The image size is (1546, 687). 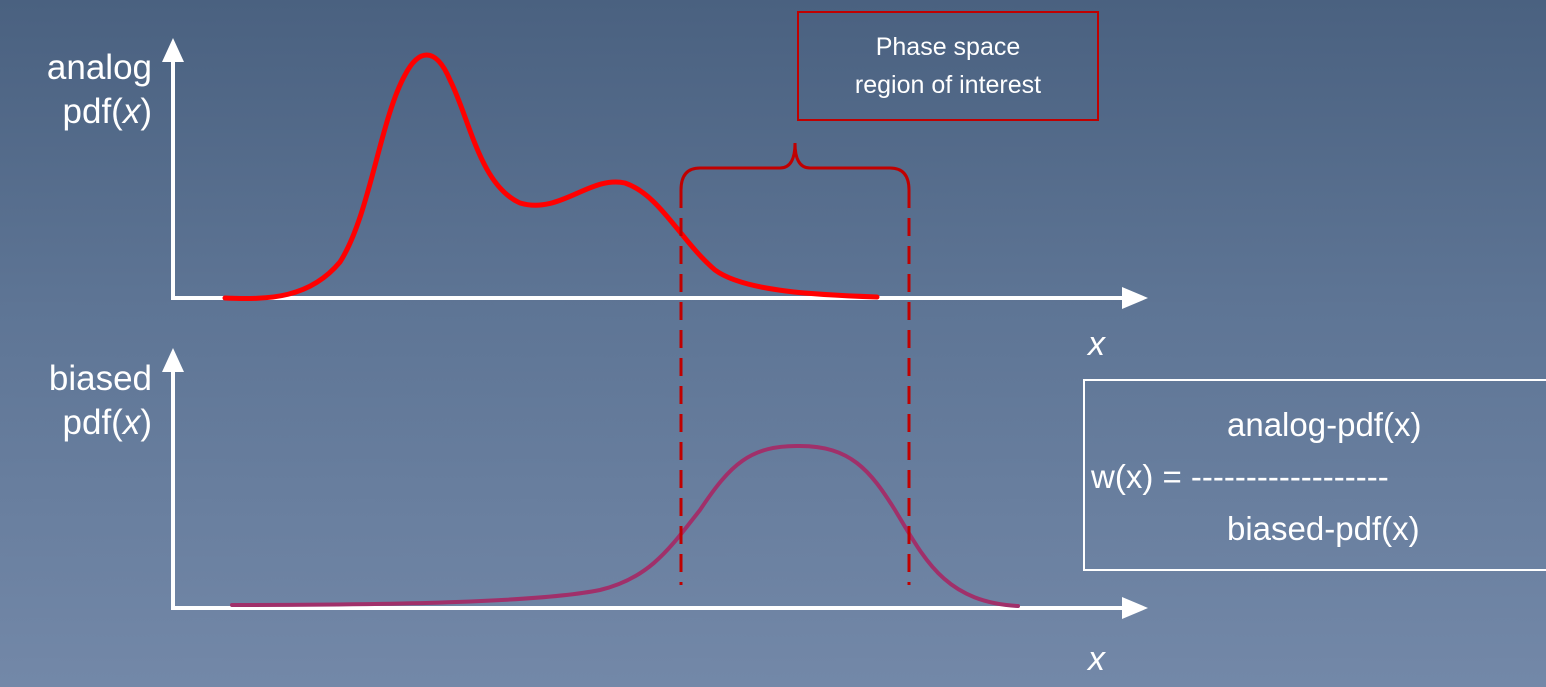 What do you see at coordinates (107, 422) in the screenshot?
I see `bottom-y-label-line2: pdf(x)` at bounding box center [107, 422].